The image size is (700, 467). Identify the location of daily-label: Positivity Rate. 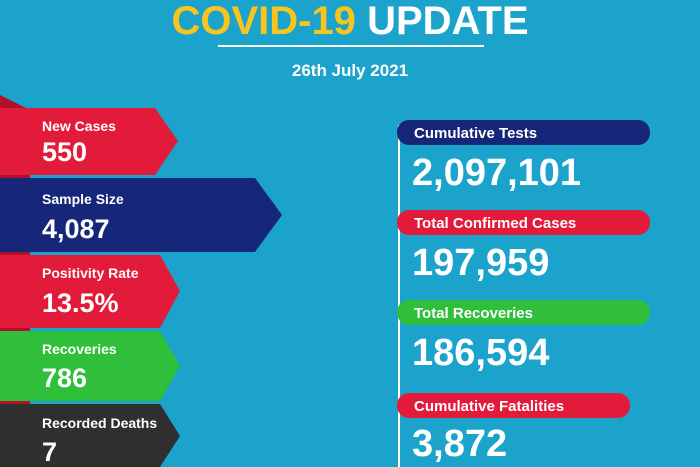
(90, 273).